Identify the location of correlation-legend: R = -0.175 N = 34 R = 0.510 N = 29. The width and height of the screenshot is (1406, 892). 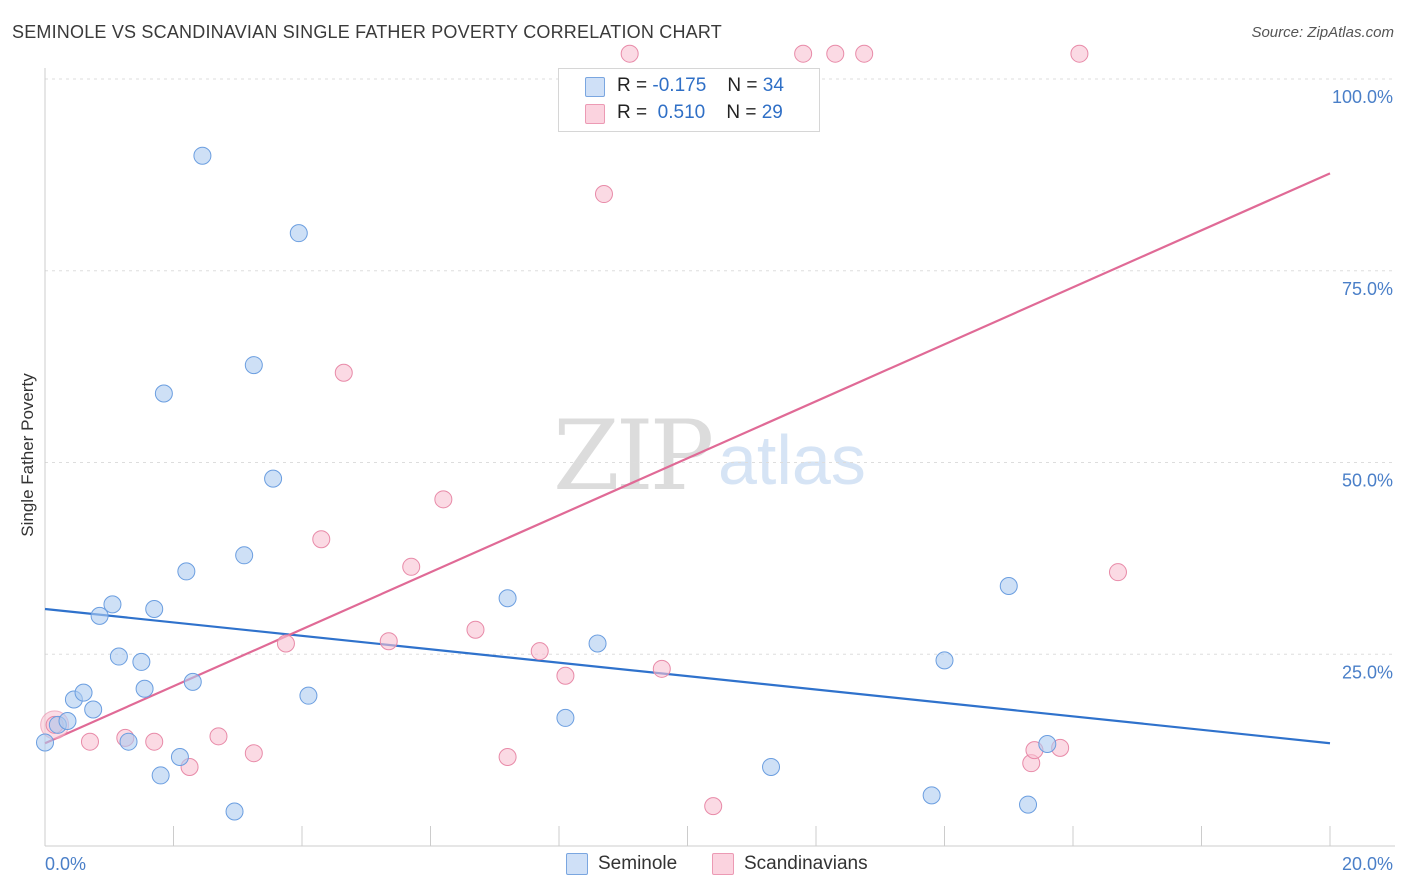
(689, 100).